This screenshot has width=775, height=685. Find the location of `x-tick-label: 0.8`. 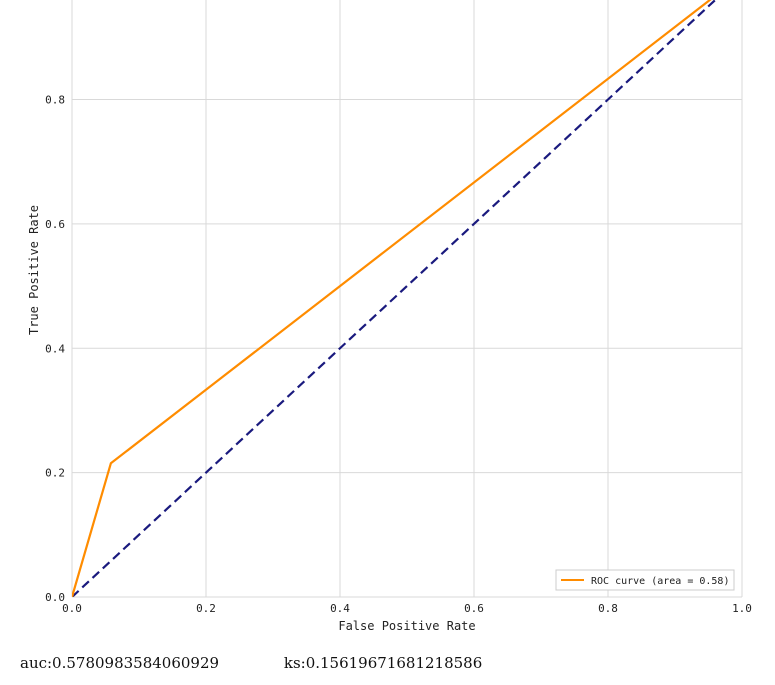

x-tick-label: 0.8 is located at coordinates (608, 608).